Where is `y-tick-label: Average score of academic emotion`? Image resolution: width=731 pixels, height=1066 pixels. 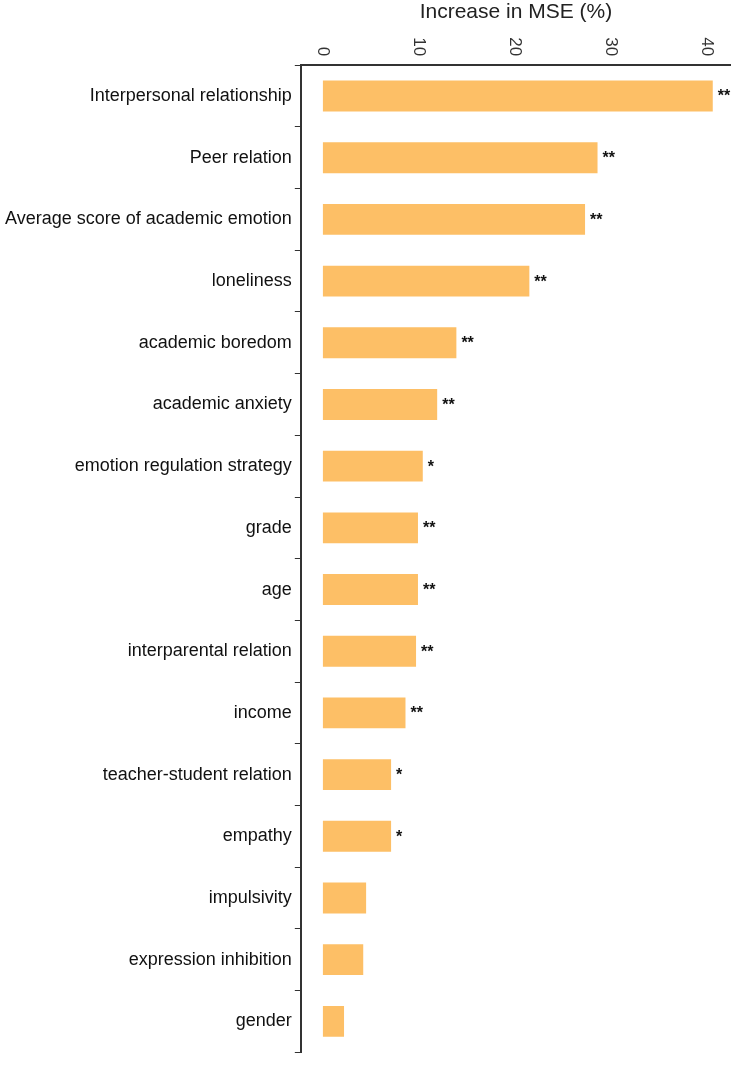 y-tick-label: Average score of academic emotion is located at coordinates (148, 218).